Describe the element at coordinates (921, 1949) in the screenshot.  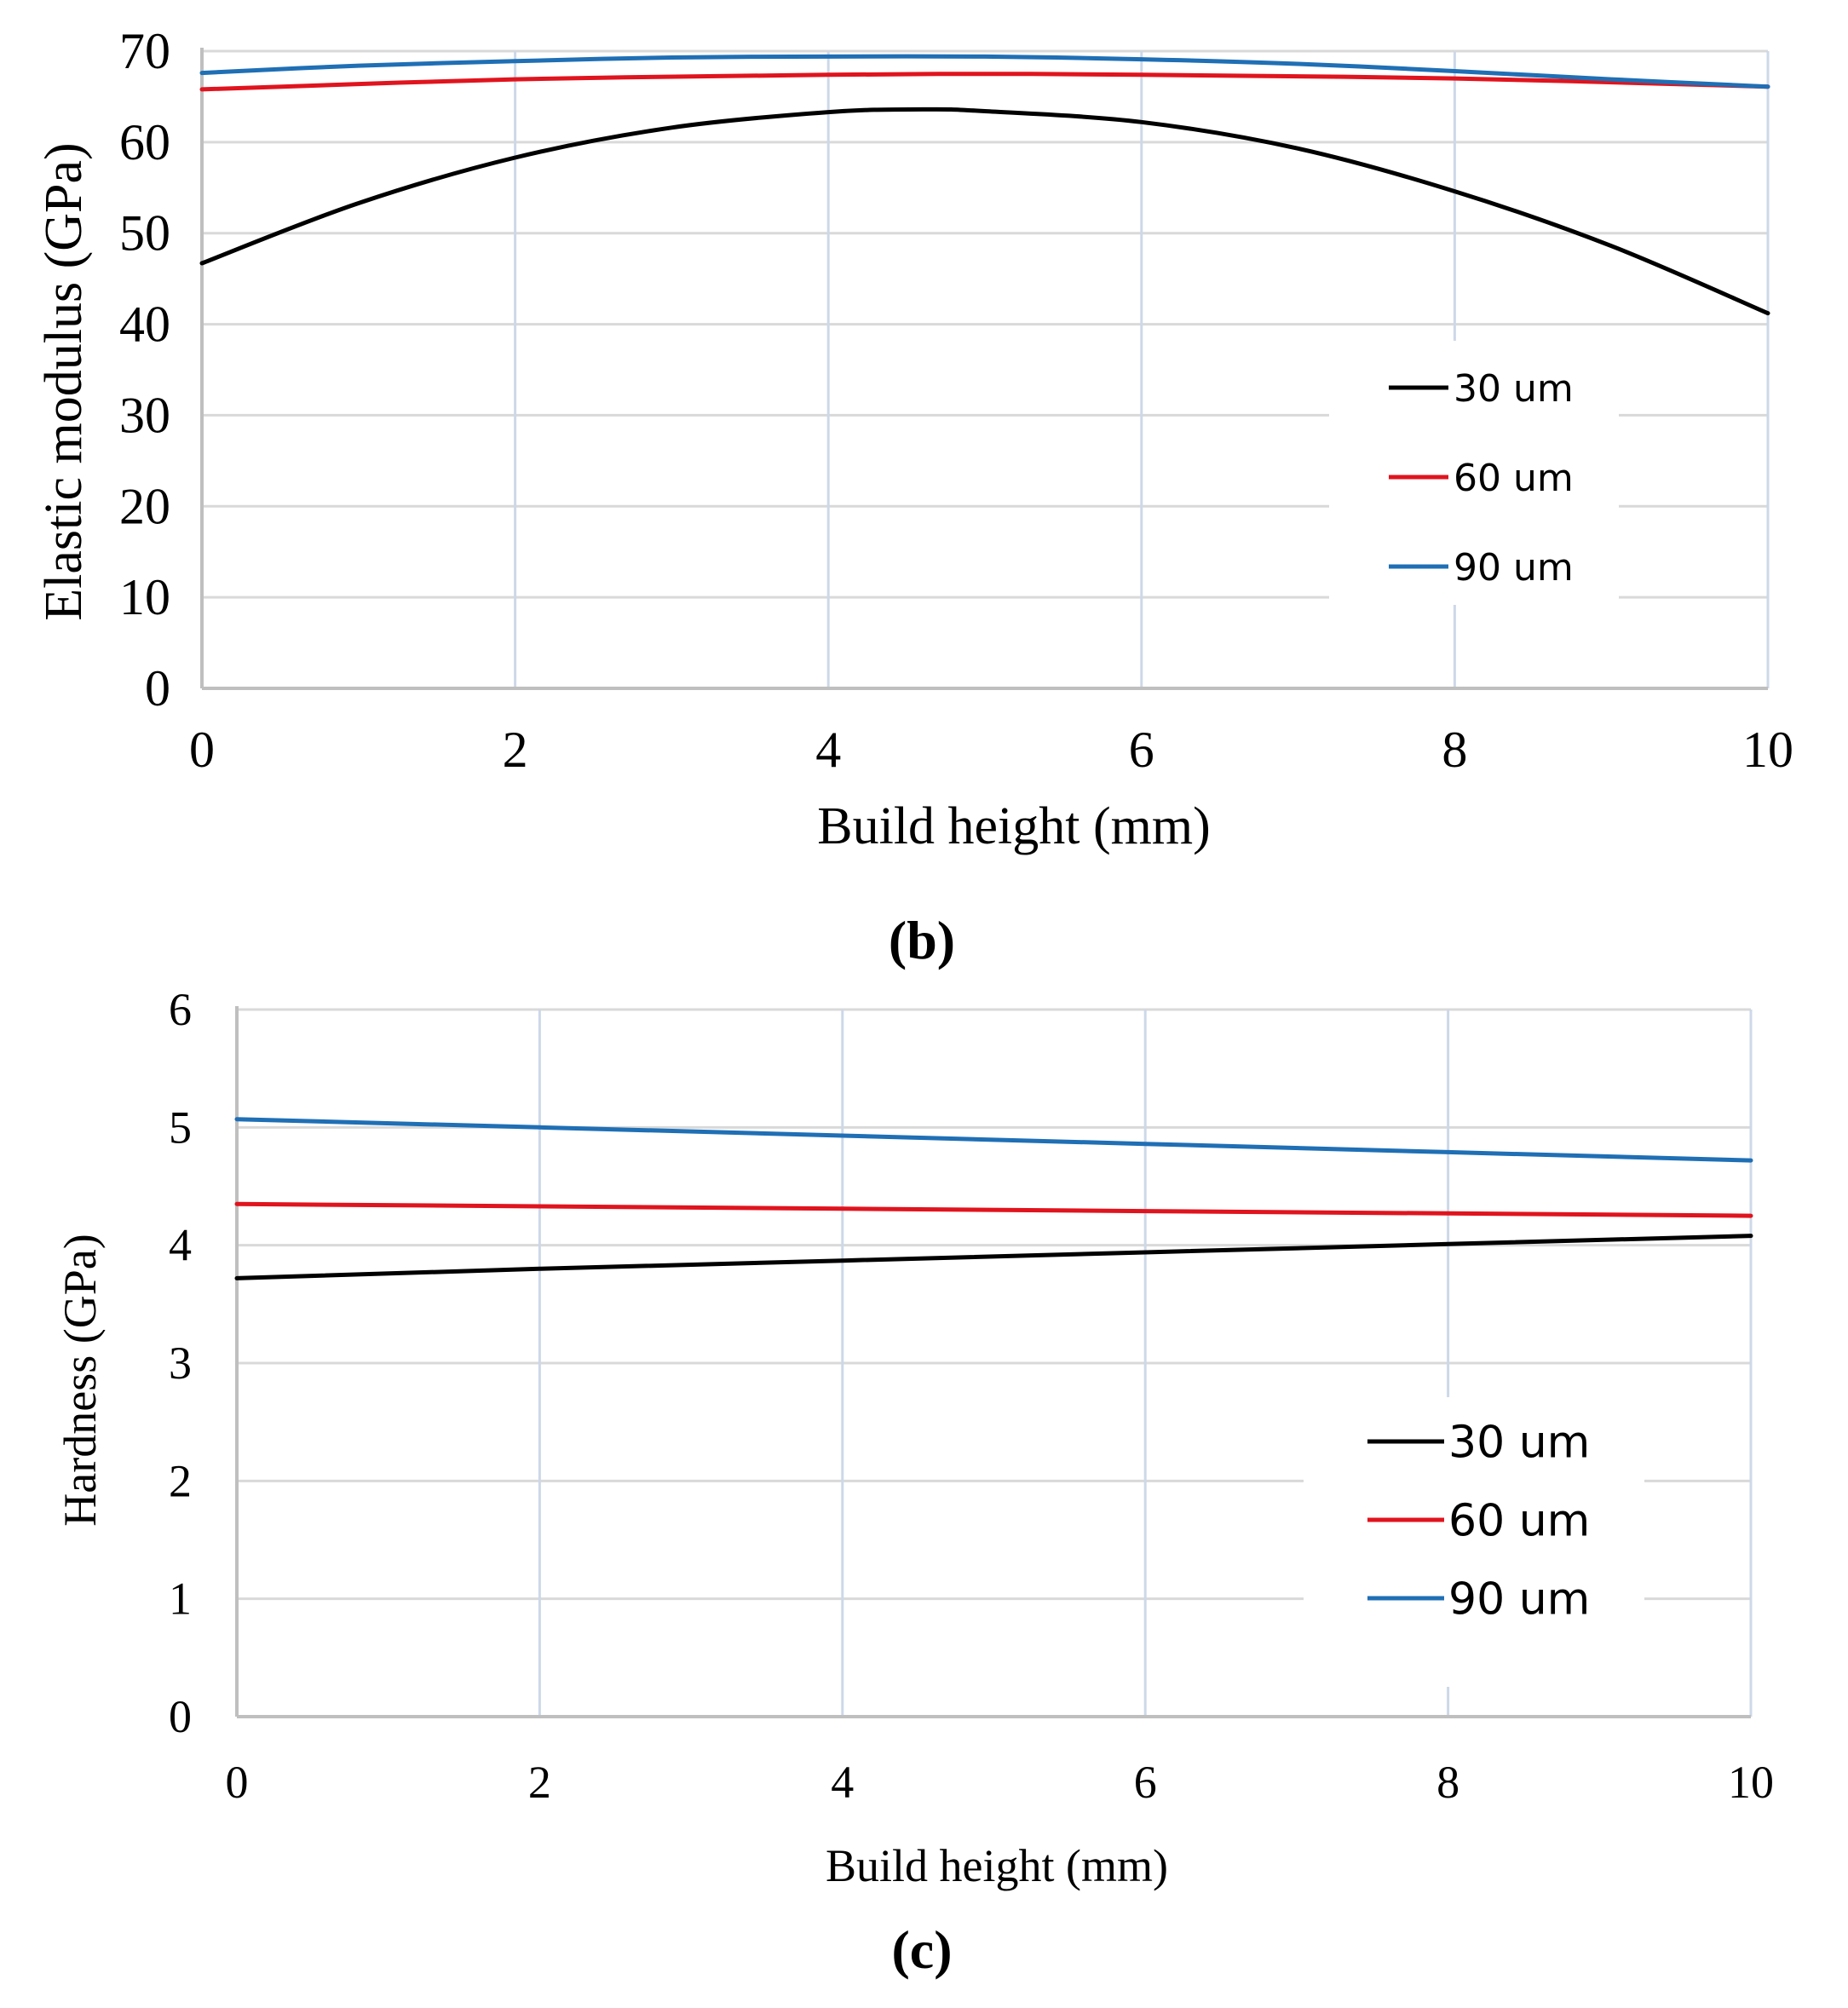
I see `panel-c-caption: (c)` at that location.